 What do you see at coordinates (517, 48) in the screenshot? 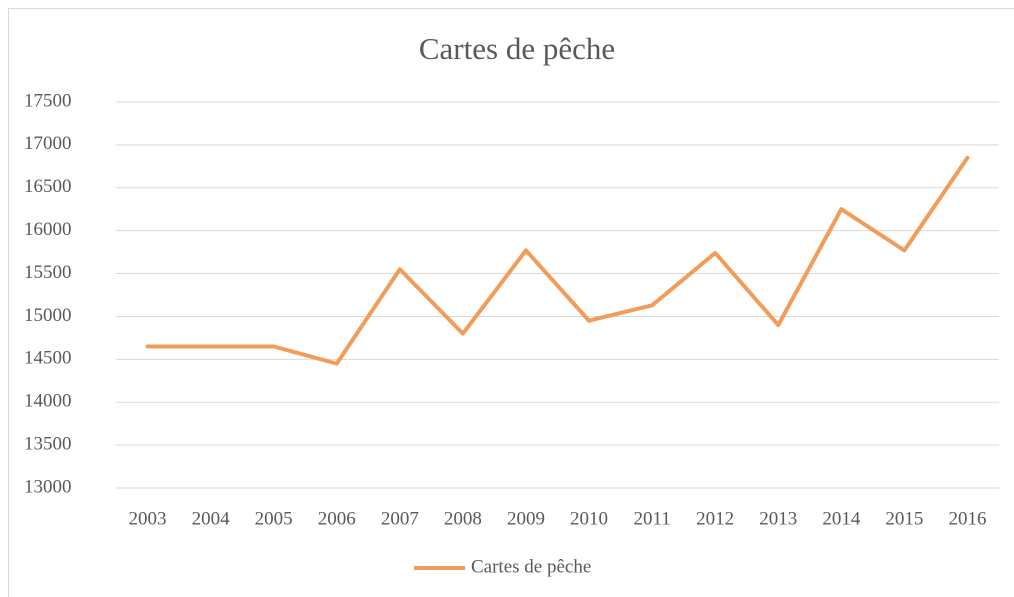
I see `chart-title: Cartes de pêche` at bounding box center [517, 48].